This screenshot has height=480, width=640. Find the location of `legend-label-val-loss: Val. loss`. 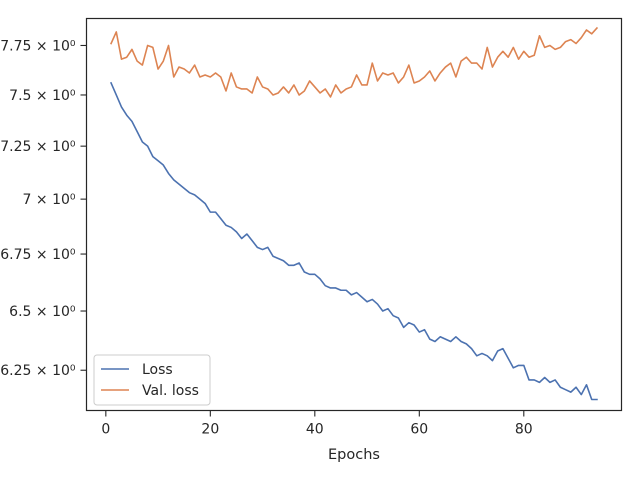

legend-label-val-loss: Val. loss is located at coordinates (170, 391).